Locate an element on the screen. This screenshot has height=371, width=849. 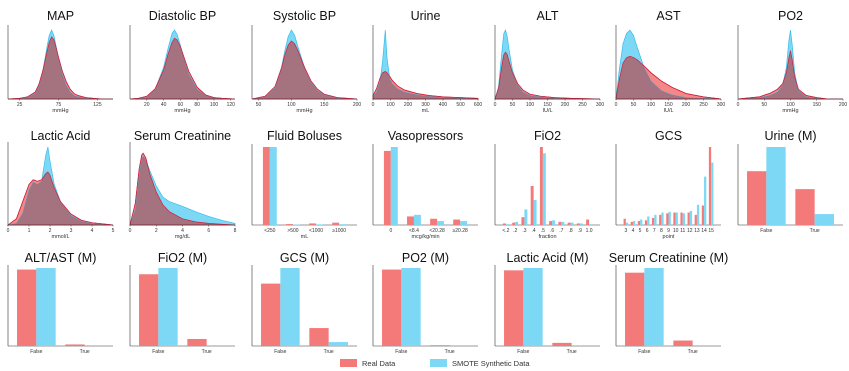
panel-title: Urine (M) is located at coordinates (790, 136).